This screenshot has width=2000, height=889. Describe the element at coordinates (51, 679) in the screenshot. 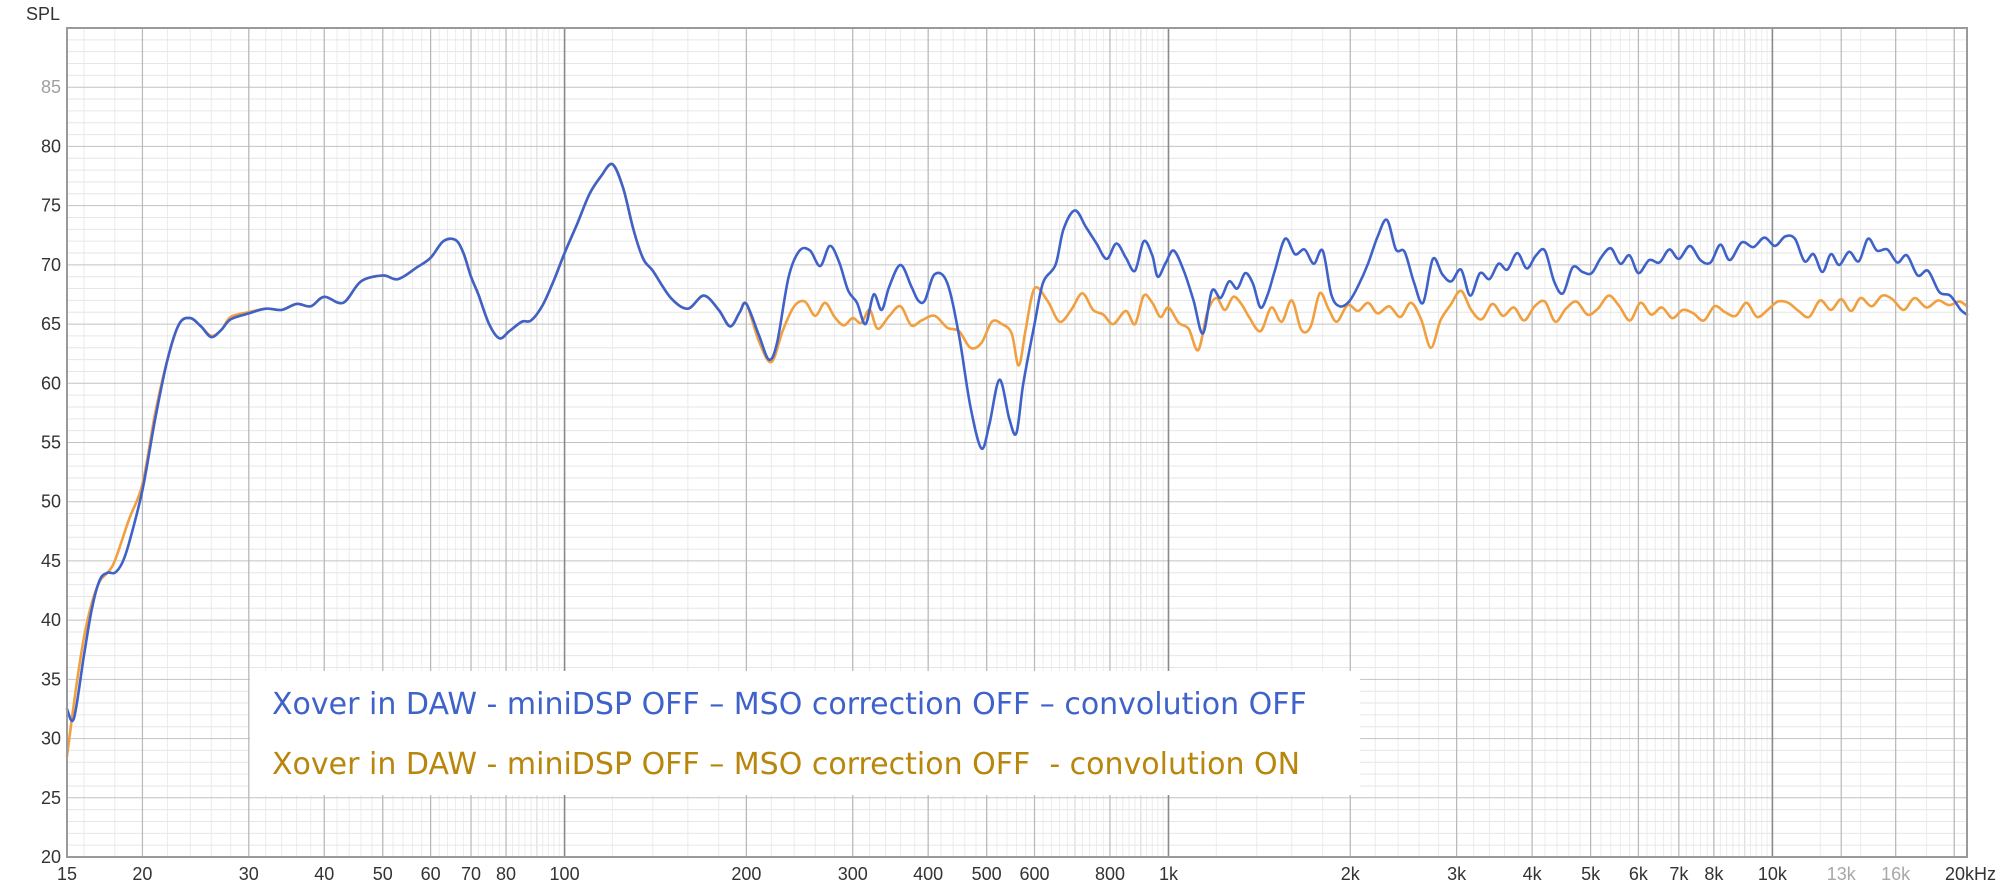

I see `y-tick-label-35: 35` at that location.